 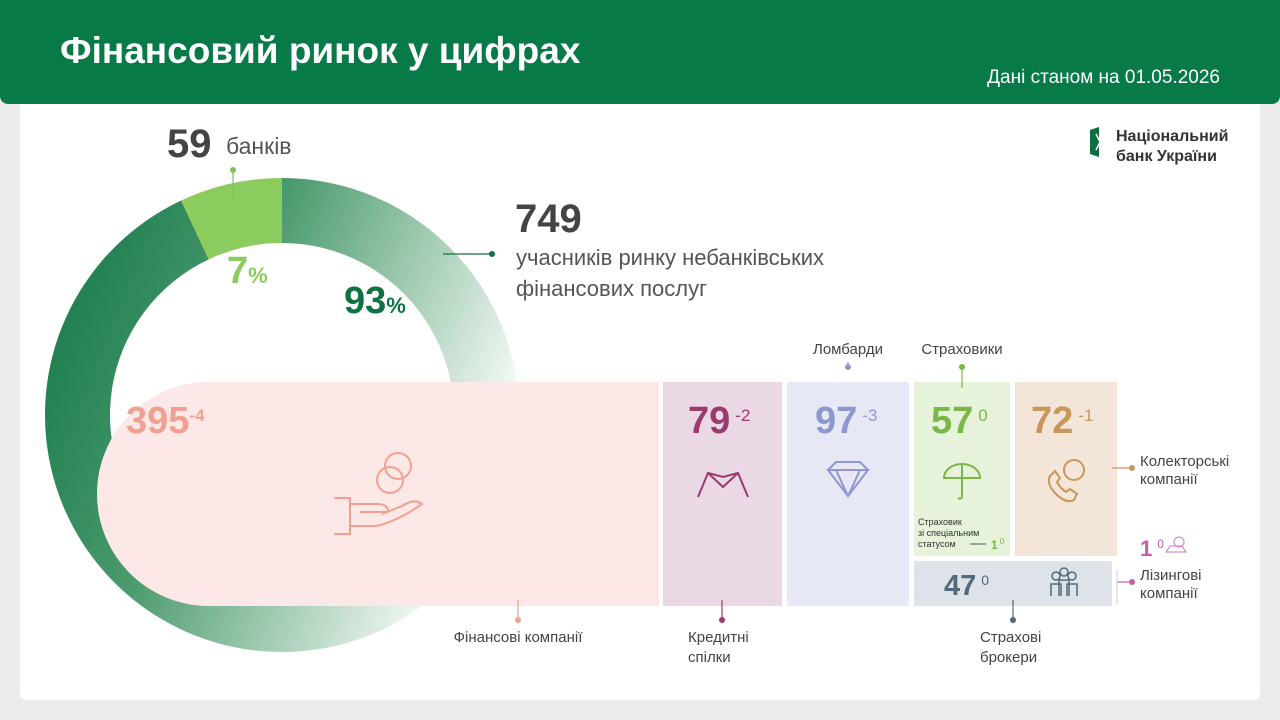 What do you see at coordinates (231, 219) in the screenshot?
I see `donut-segment` at bounding box center [231, 219].